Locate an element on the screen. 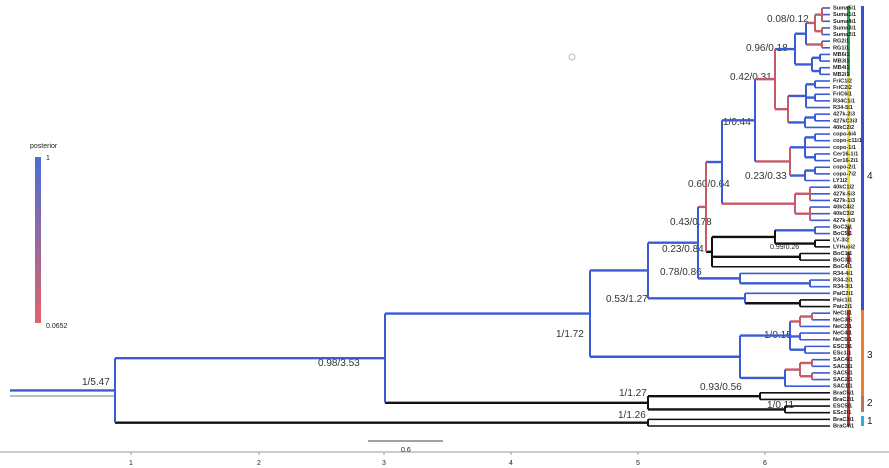 This screenshot has height=468, width=889. legend-min: 0.0652 is located at coordinates (57, 326).